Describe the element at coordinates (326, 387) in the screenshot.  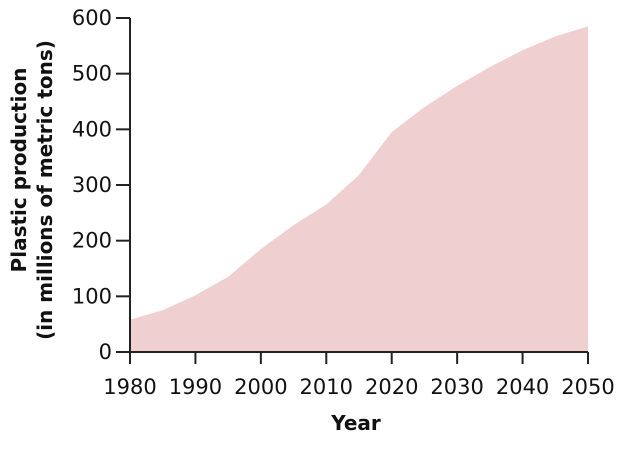
I see `x-tick-label: 2010` at that location.